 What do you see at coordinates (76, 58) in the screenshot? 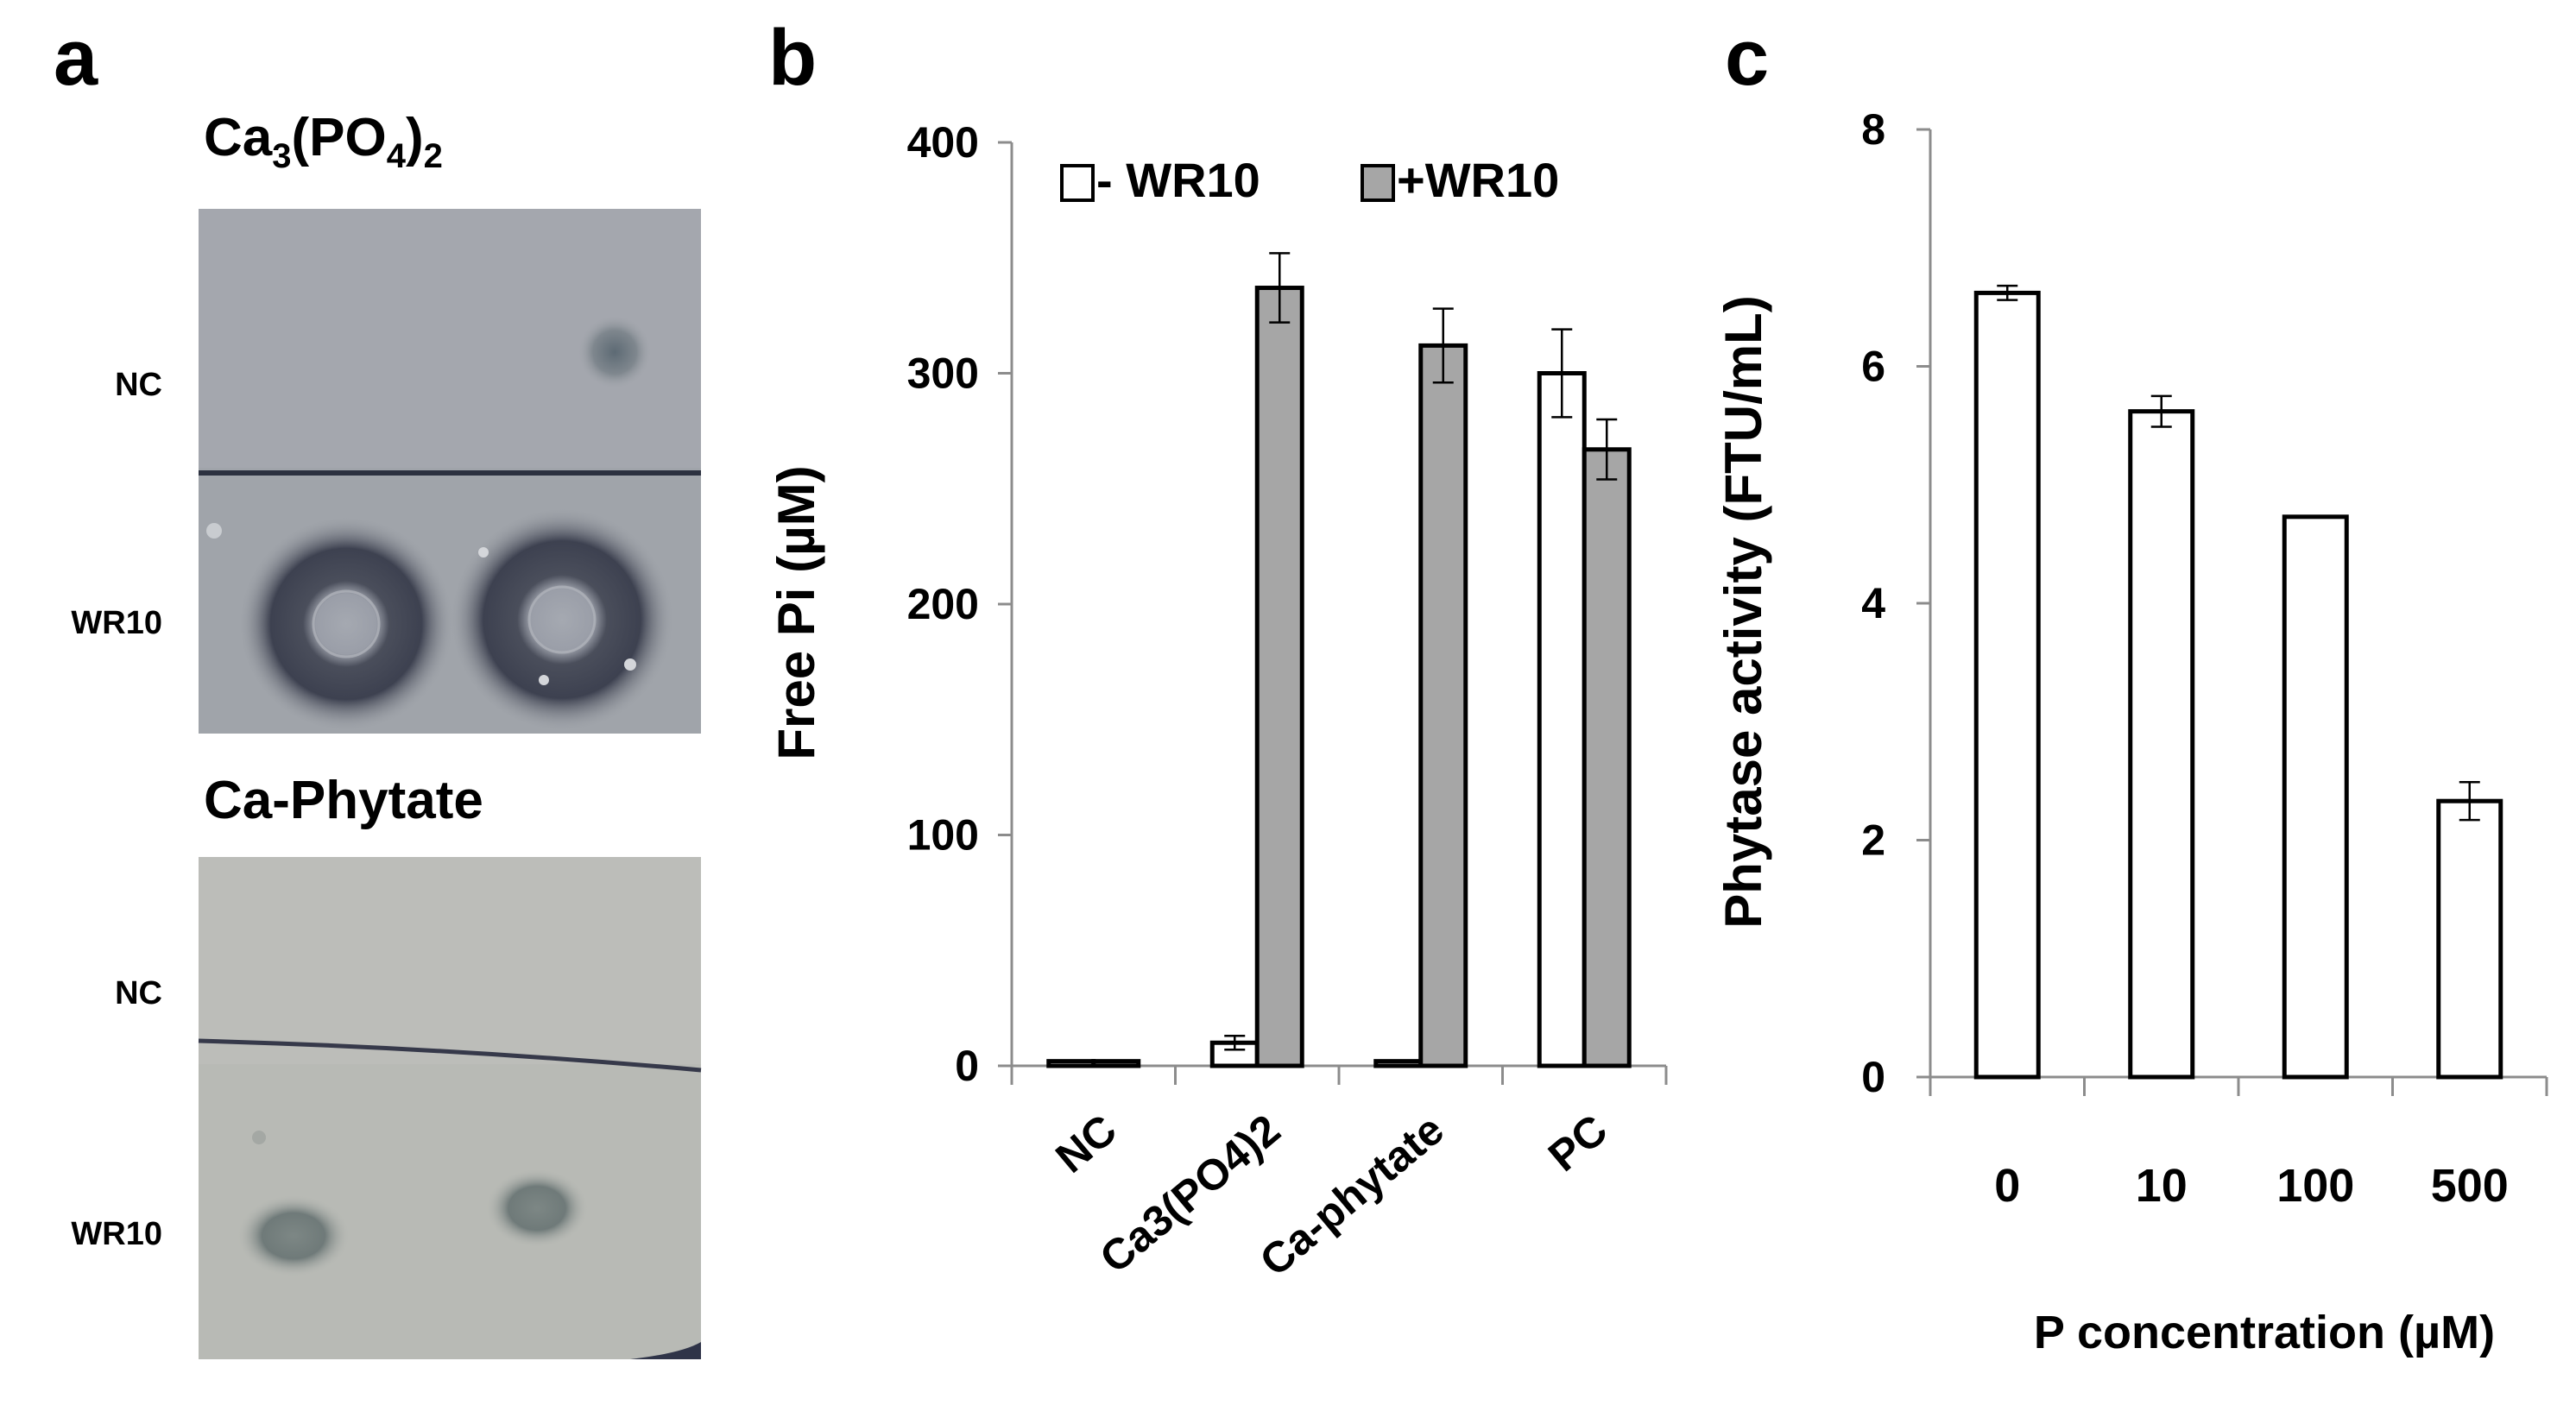
I see `panel-letter-a: a` at bounding box center [76, 58].